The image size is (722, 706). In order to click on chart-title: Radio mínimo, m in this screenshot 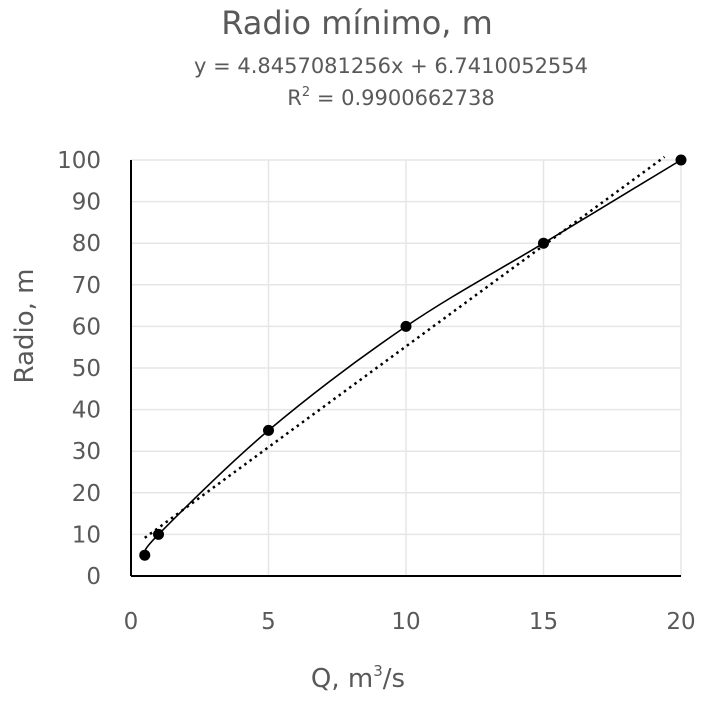, I will do `click(357, 23)`.